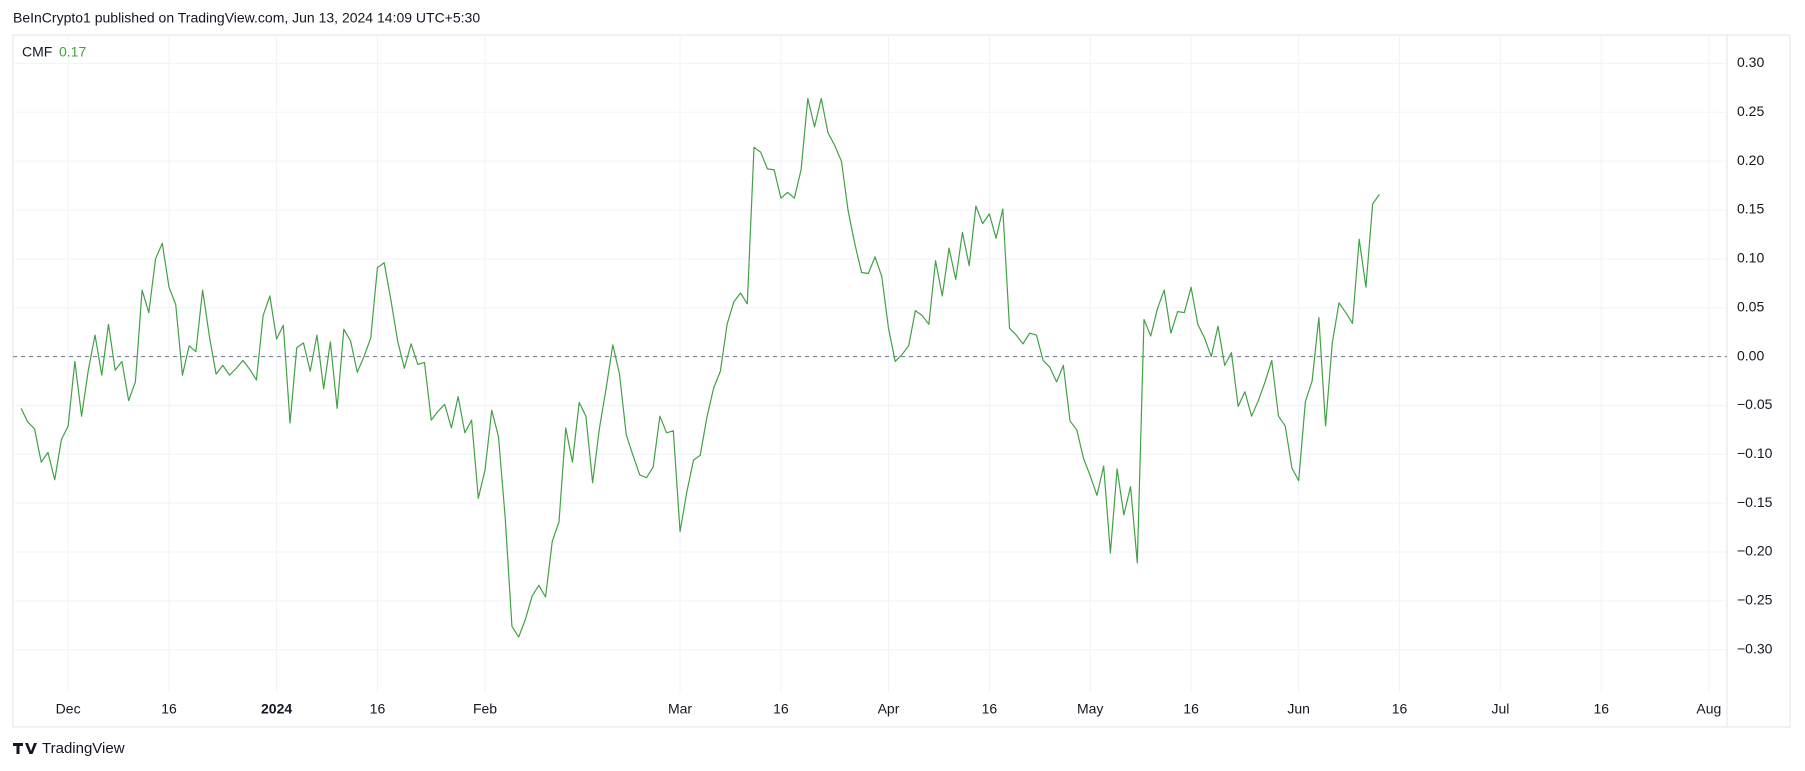  Describe the element at coordinates (1755, 551) in the screenshot. I see `y-tick-label: −0.20` at that location.